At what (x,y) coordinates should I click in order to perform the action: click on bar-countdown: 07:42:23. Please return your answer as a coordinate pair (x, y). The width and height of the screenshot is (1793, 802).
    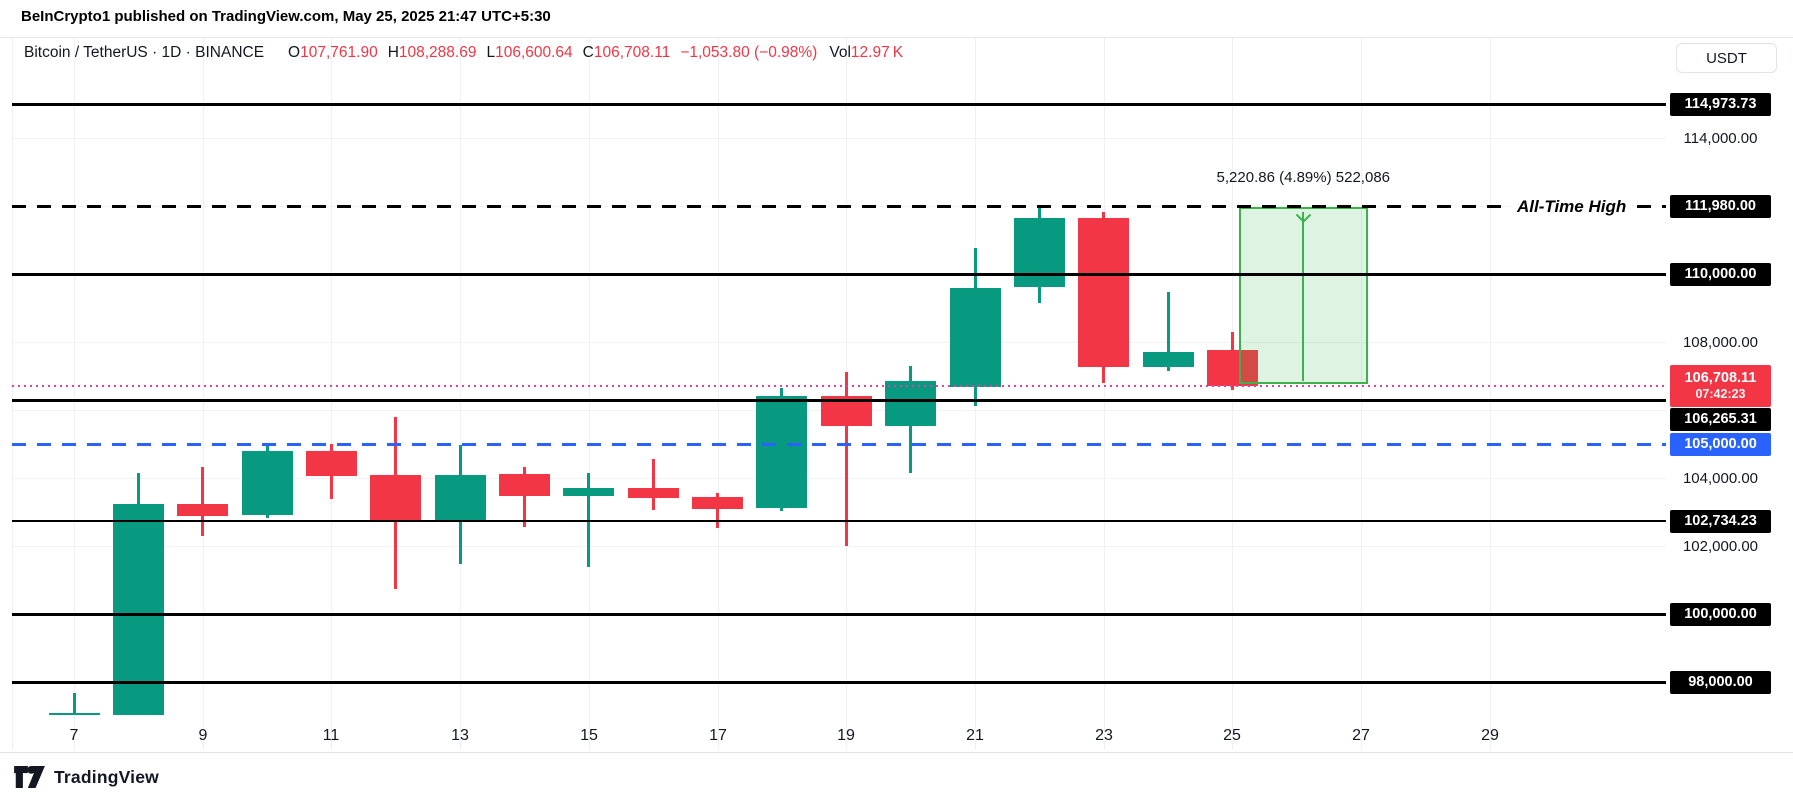
    Looking at the image, I should click on (1720, 394).